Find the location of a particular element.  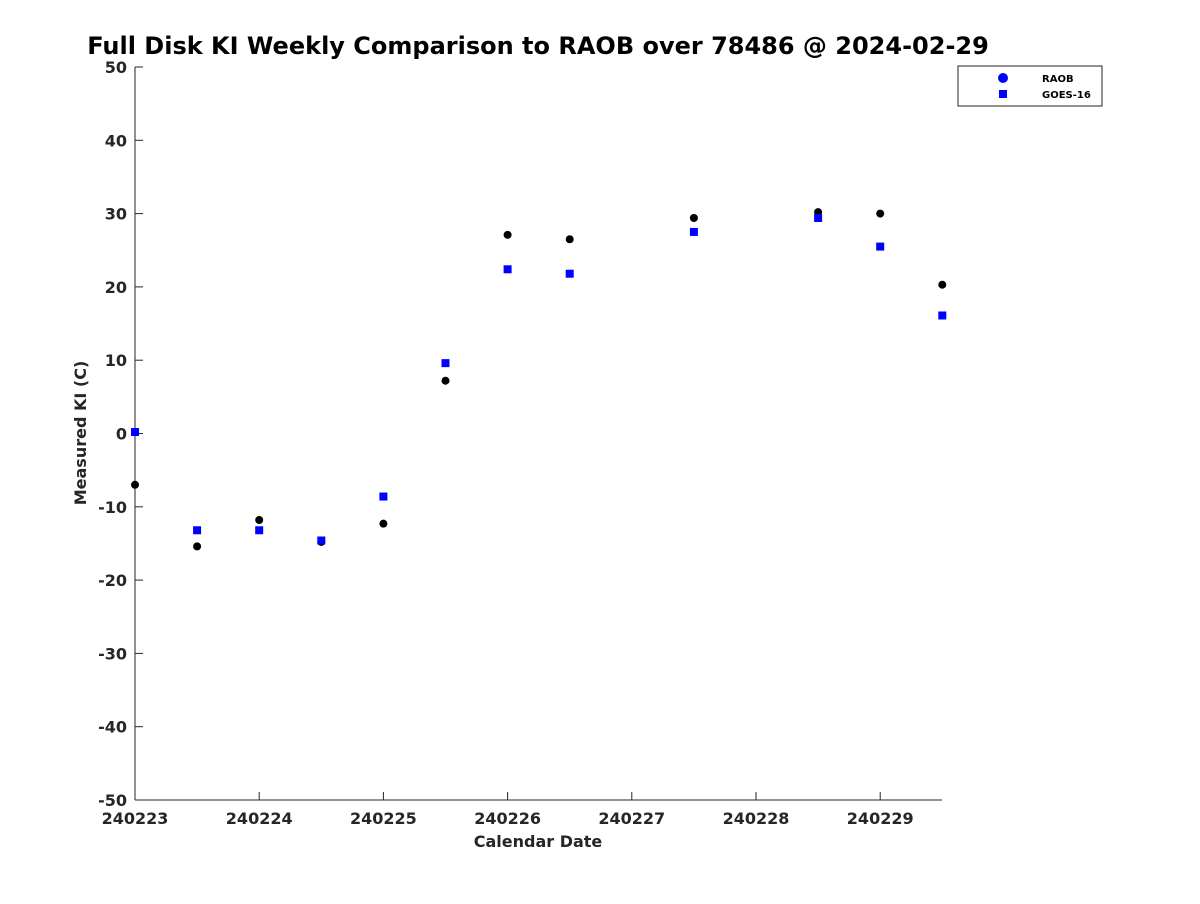

y-tick-label: 30 is located at coordinates (116, 214).